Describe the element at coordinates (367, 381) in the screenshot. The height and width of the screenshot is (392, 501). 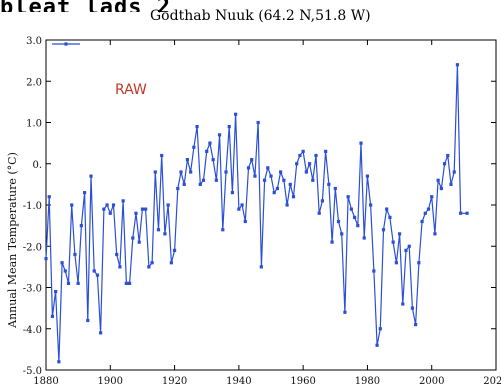
I see `x-tick-label: 1980` at that location.